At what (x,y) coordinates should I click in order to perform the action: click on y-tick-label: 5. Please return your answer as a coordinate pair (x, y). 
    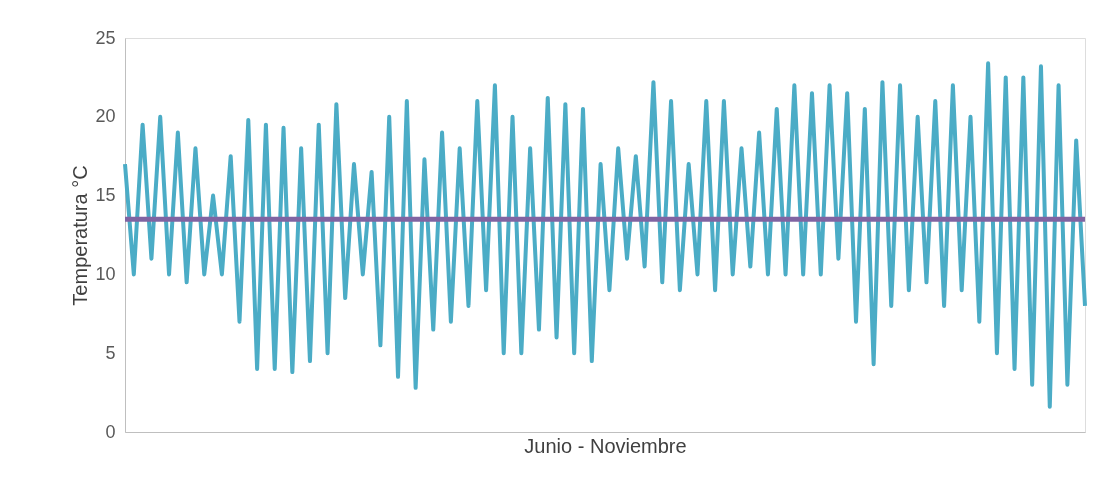
    Looking at the image, I should click on (110, 352).